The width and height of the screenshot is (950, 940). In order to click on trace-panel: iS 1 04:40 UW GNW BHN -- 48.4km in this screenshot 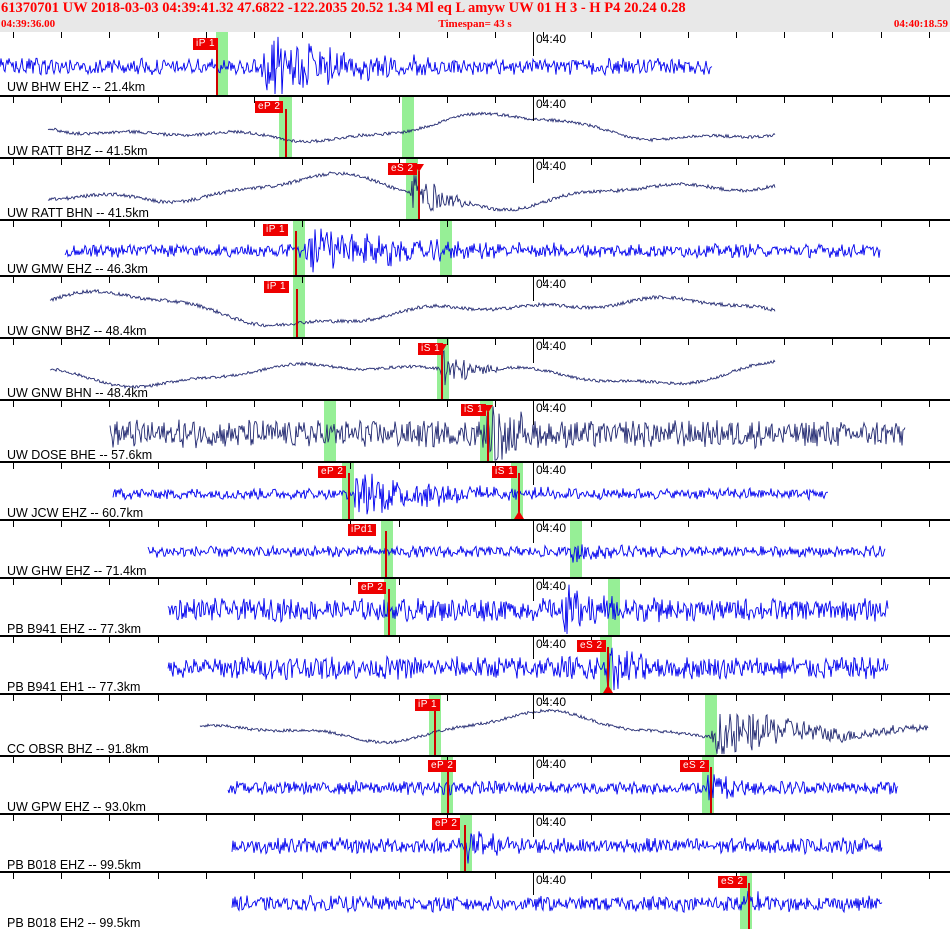, I will do `click(475, 368)`.